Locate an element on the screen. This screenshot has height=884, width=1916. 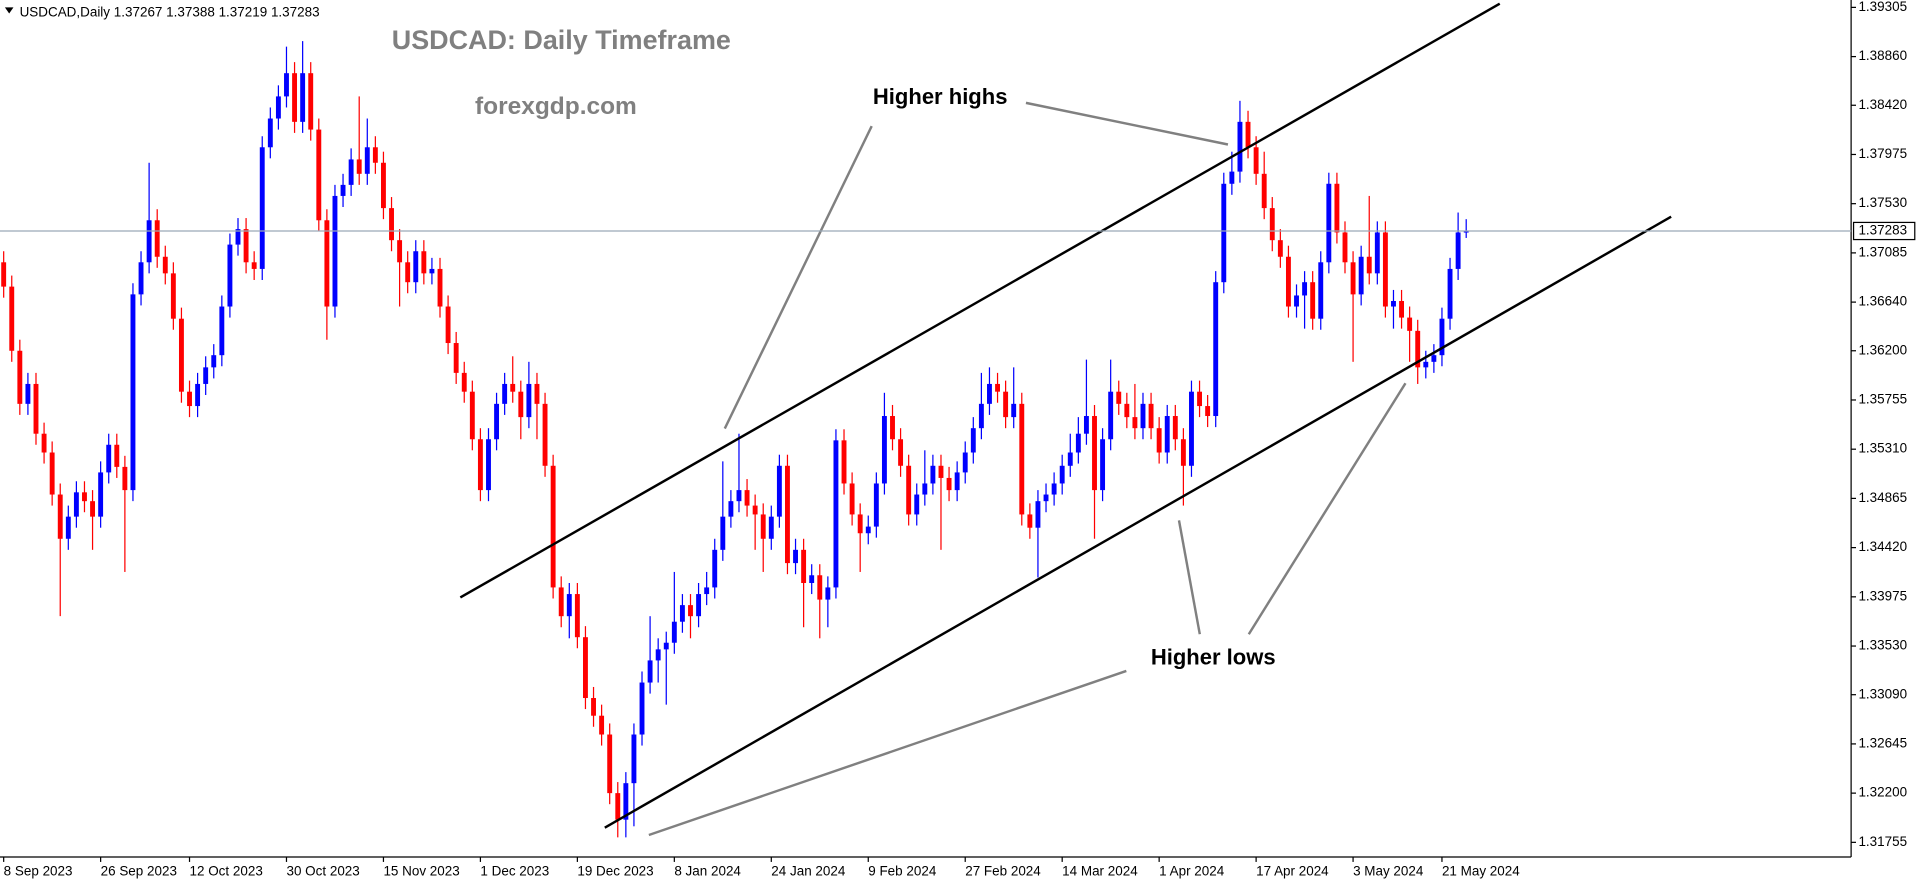
x-tick-label: 24 Jan 2024 is located at coordinates (808, 870).